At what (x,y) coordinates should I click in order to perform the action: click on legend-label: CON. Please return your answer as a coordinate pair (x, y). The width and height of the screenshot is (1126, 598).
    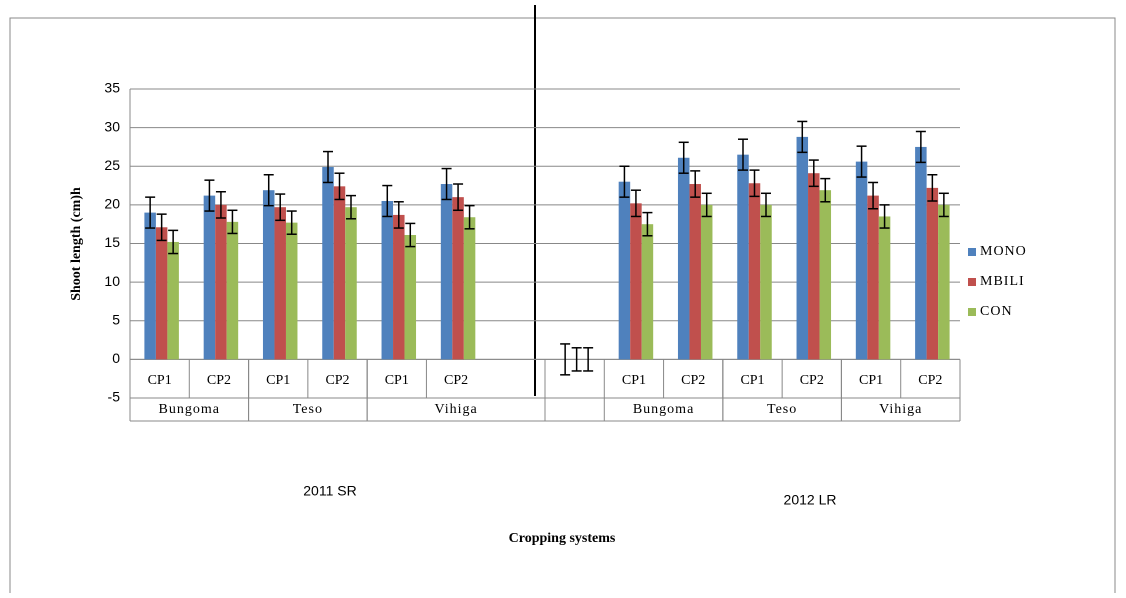
    Looking at the image, I should click on (996, 311).